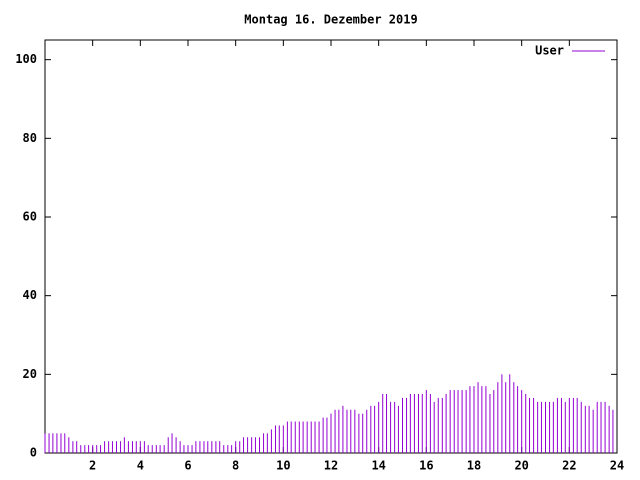 This screenshot has width=640, height=480. I want to click on y-tick-label: 20, so click(30, 374).